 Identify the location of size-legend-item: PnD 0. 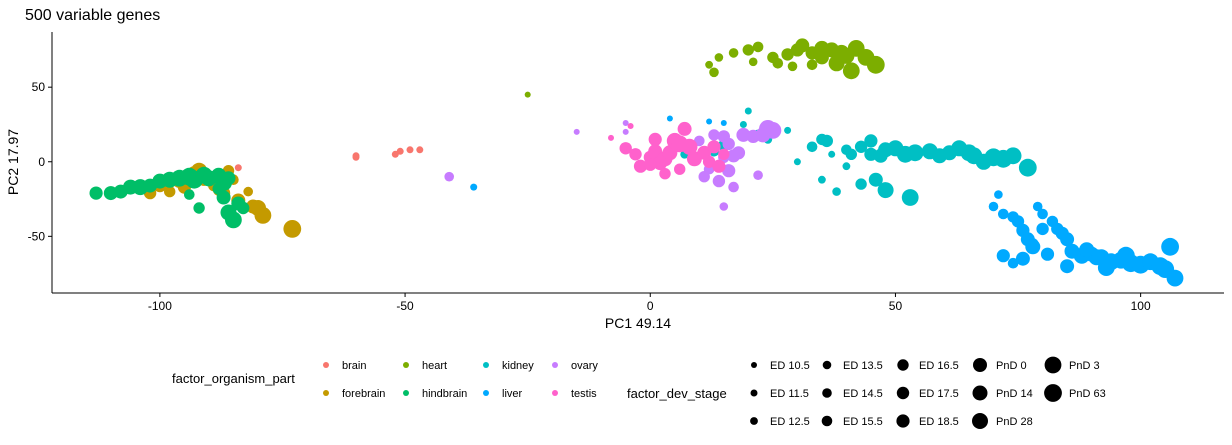
(1000, 365).